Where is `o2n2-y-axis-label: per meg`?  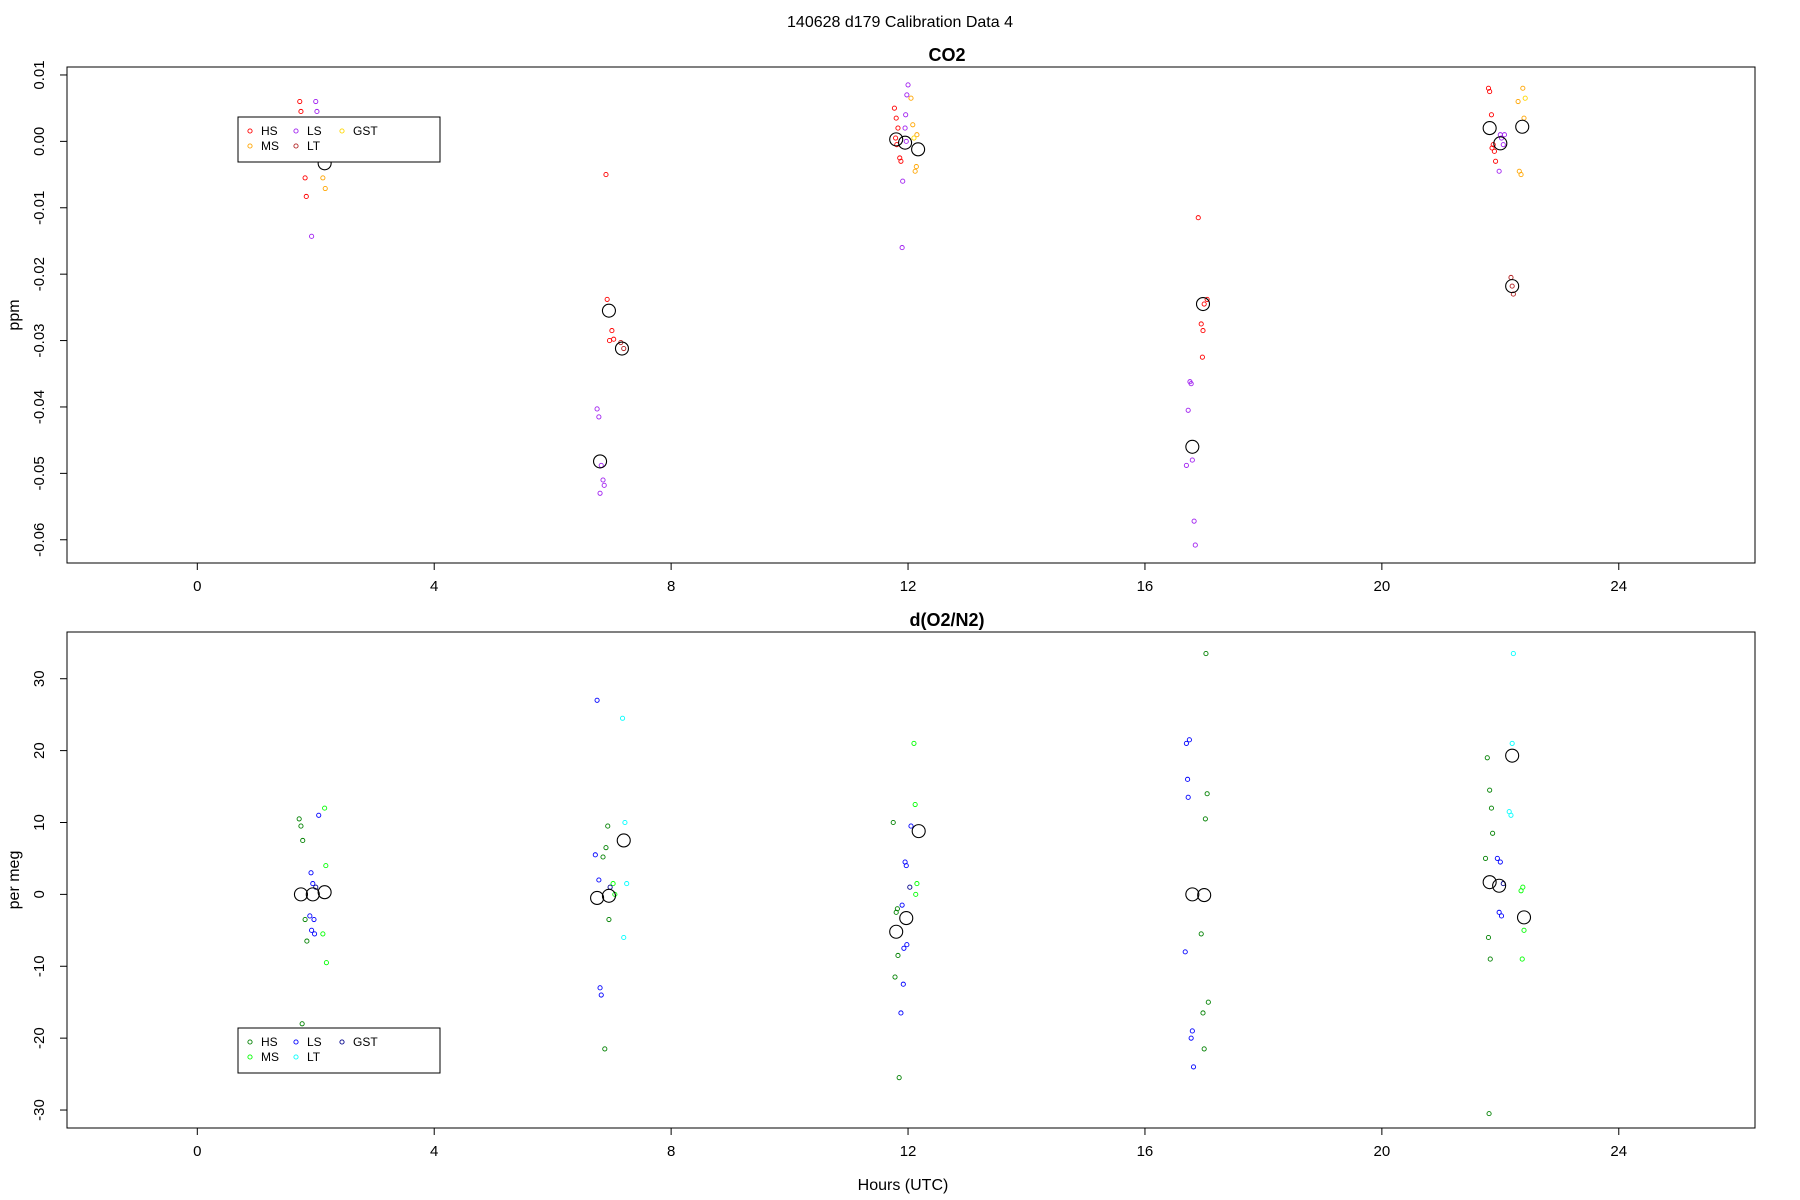 o2n2-y-axis-label: per meg is located at coordinates (14, 880).